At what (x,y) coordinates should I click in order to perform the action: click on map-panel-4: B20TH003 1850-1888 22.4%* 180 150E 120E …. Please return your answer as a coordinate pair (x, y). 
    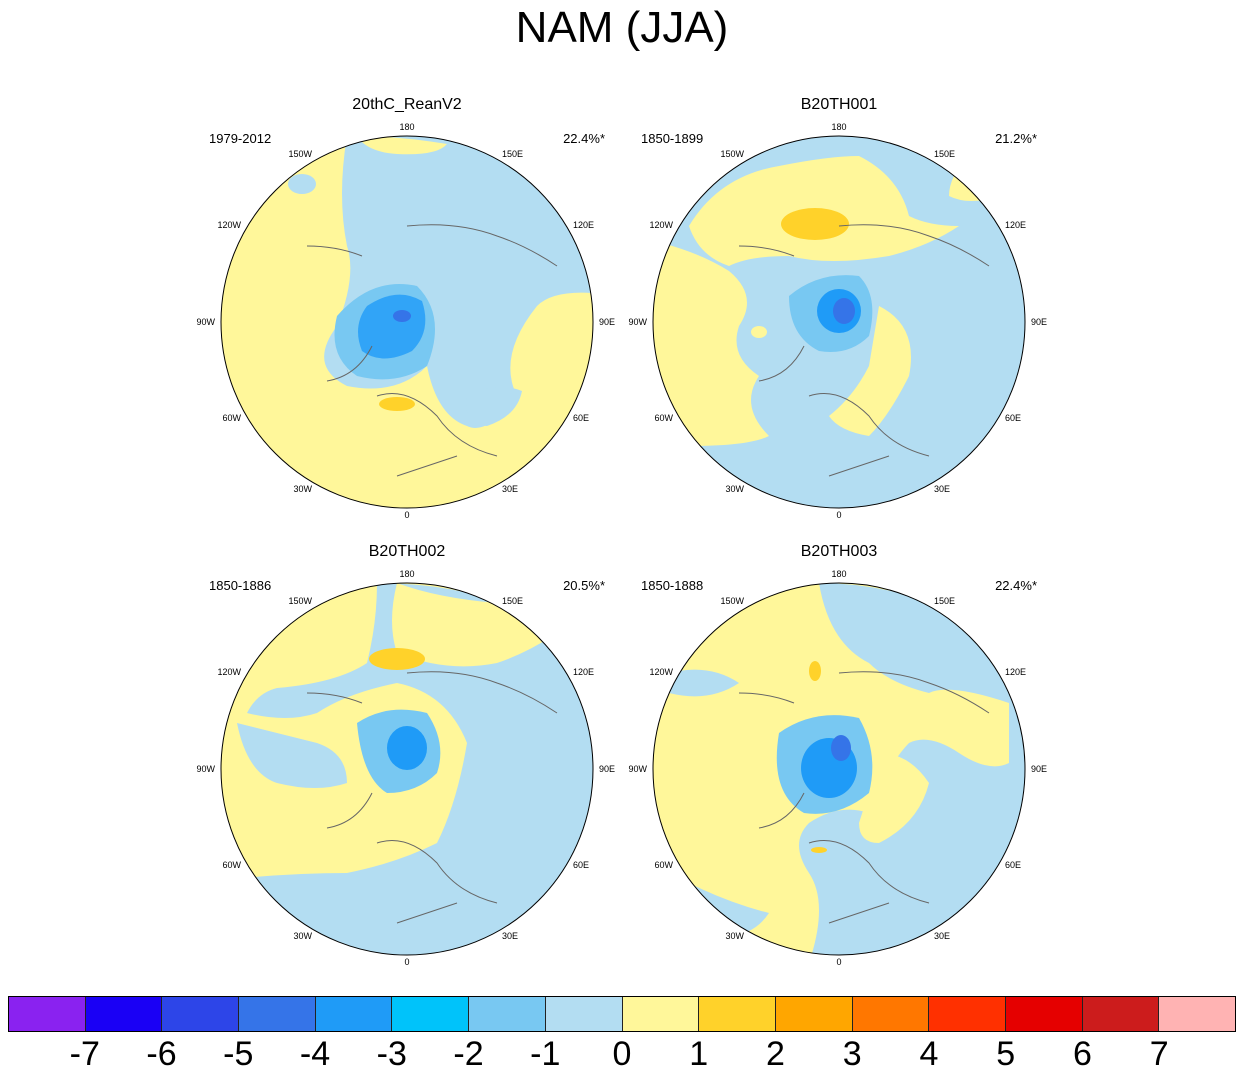
    Looking at the image, I should click on (838, 755).